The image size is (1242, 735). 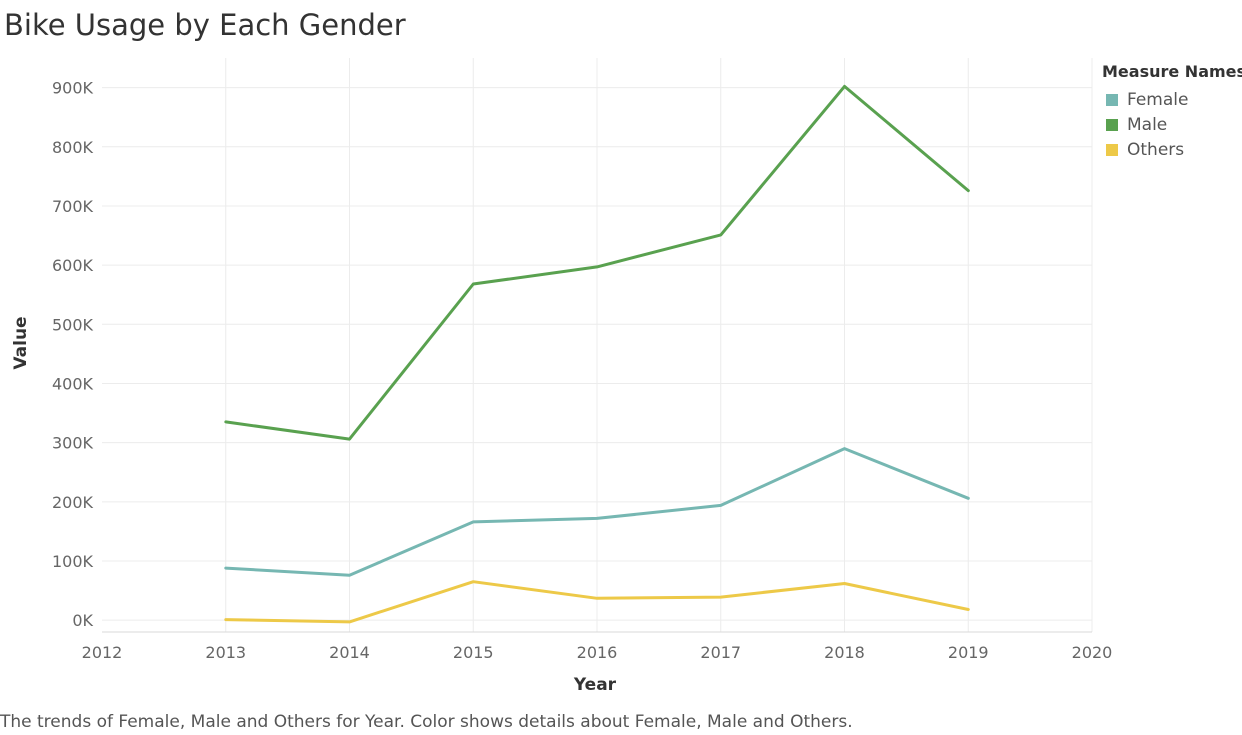 I want to click on legend-swatch-female, so click(x=1112, y=99).